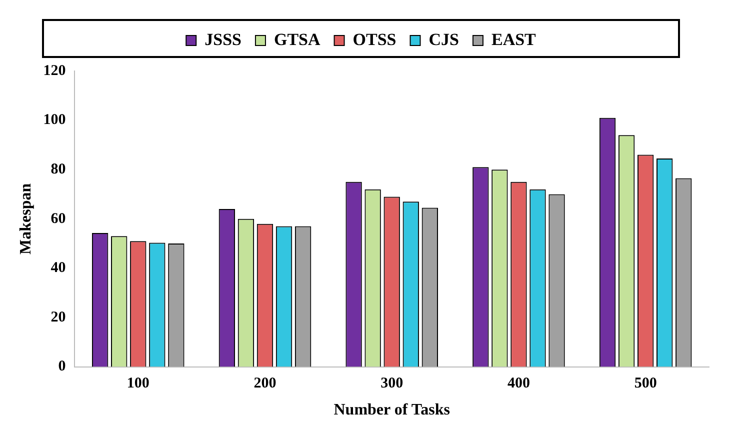 The width and height of the screenshot is (737, 428). Describe the element at coordinates (58, 317) in the screenshot. I see `y-tick-label: 20` at that location.